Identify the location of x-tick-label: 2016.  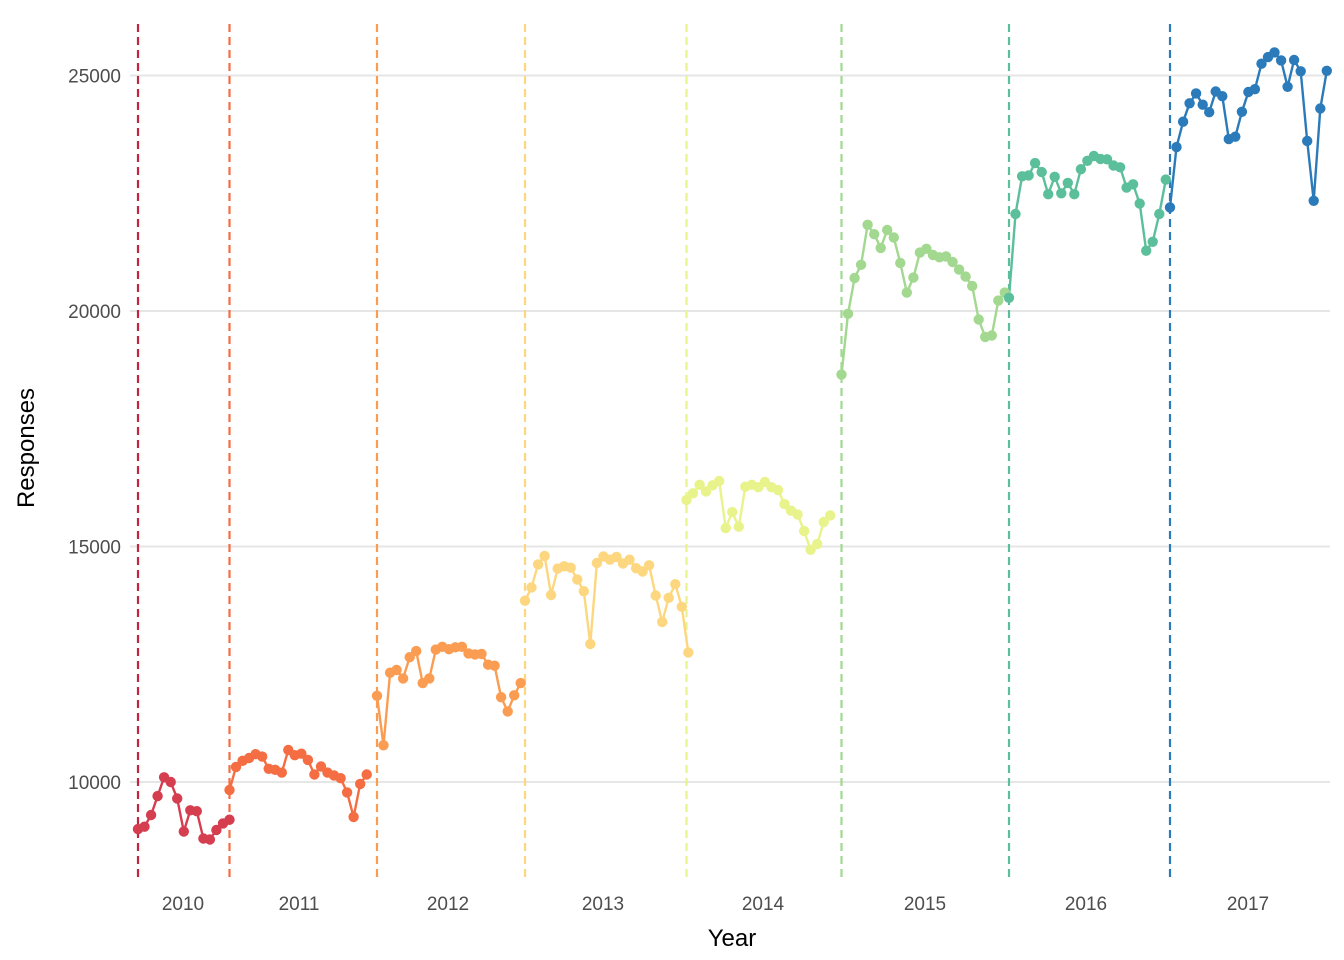
(1086, 904).